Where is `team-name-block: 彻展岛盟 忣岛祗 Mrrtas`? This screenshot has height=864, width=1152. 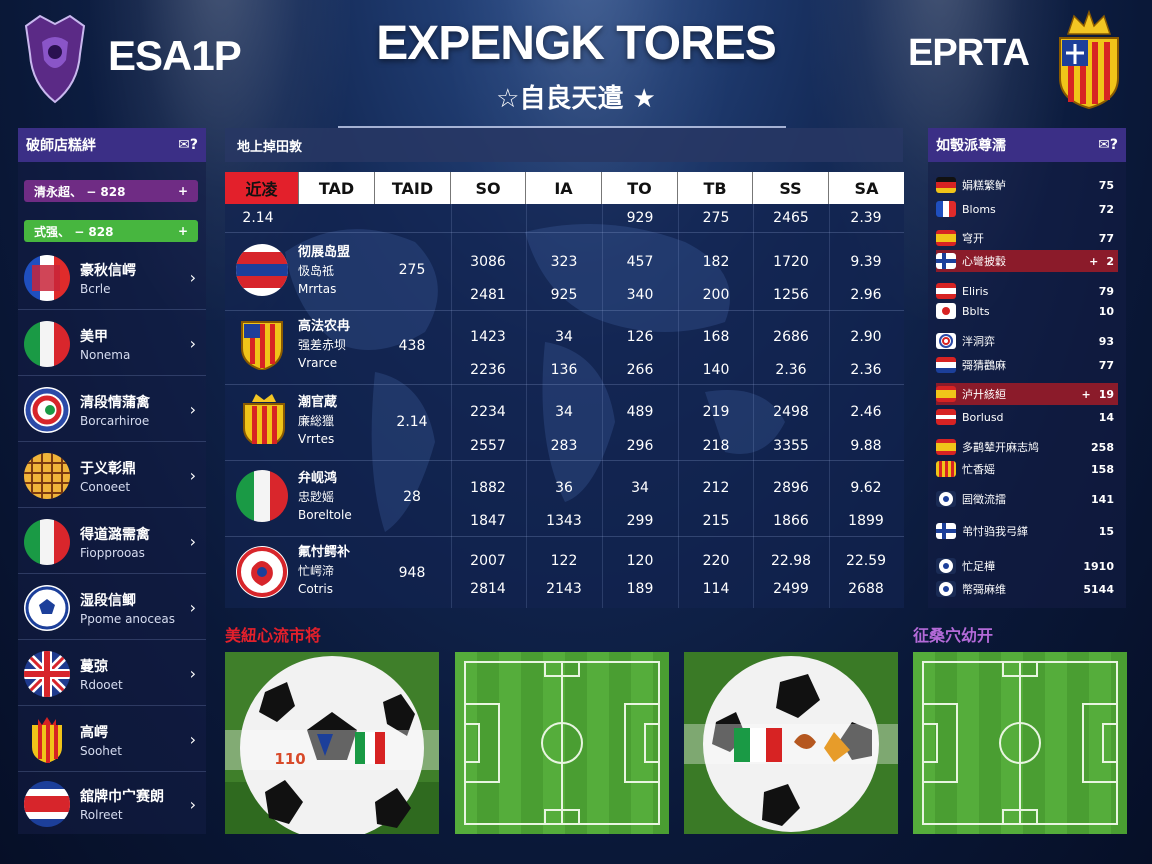 team-name-block: 彻展岛盟 忣岛祗 Mrrtas is located at coordinates (324, 271).